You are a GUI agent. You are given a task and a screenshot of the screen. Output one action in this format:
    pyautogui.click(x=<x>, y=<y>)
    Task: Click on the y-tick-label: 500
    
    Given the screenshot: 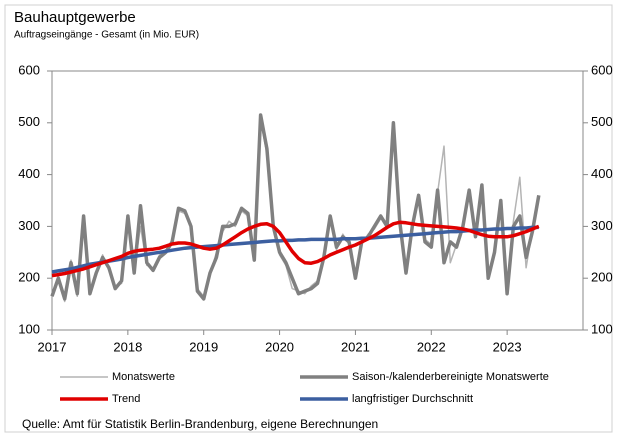 What is the action you would take?
    pyautogui.click(x=29, y=121)
    